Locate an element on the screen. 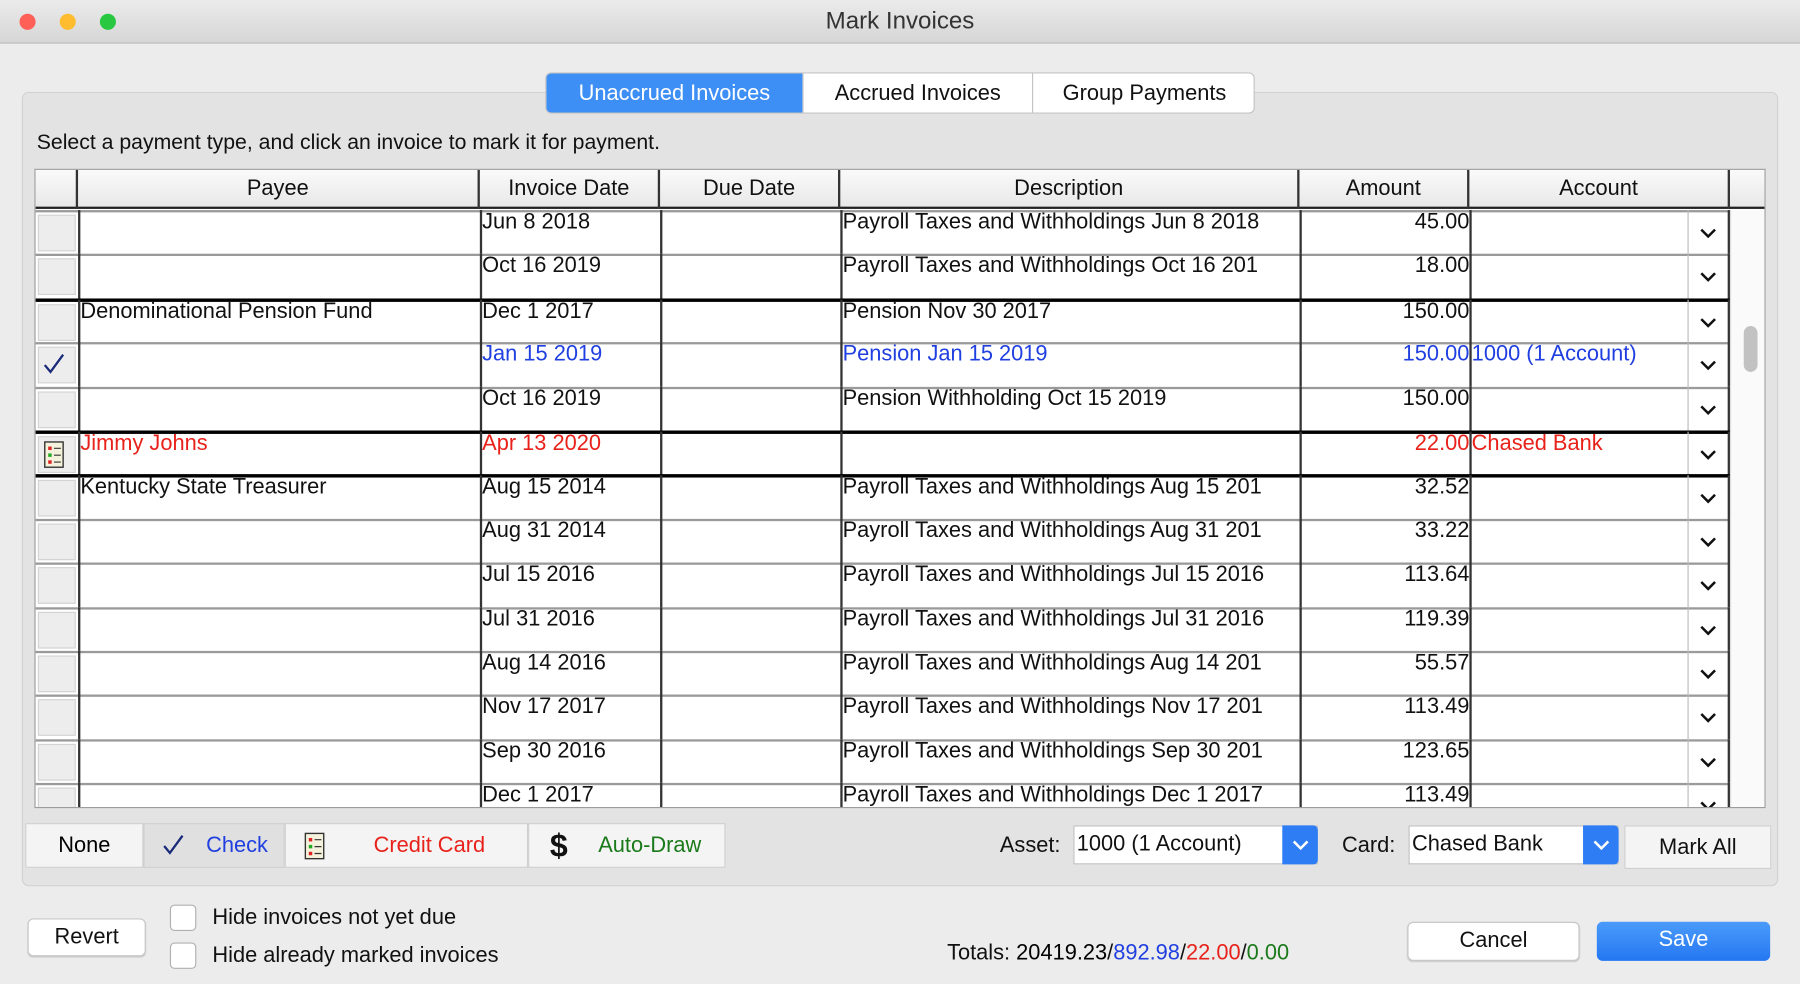 Image resolution: width=1800 pixels, height=984 pixels. totals-value: 0.00 is located at coordinates (1268, 953).